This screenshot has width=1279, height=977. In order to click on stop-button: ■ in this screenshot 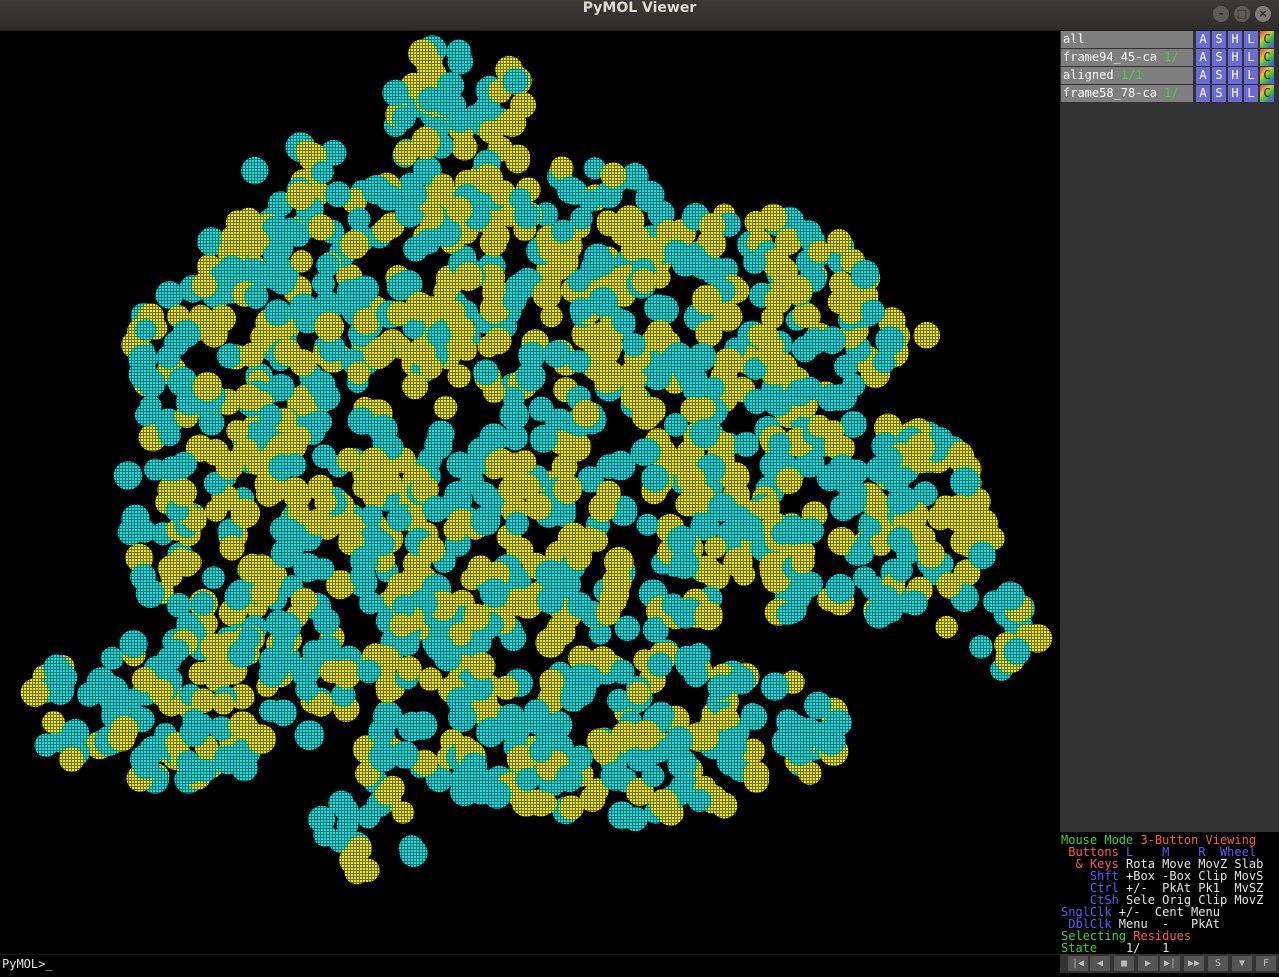, I will do `click(1124, 963)`.